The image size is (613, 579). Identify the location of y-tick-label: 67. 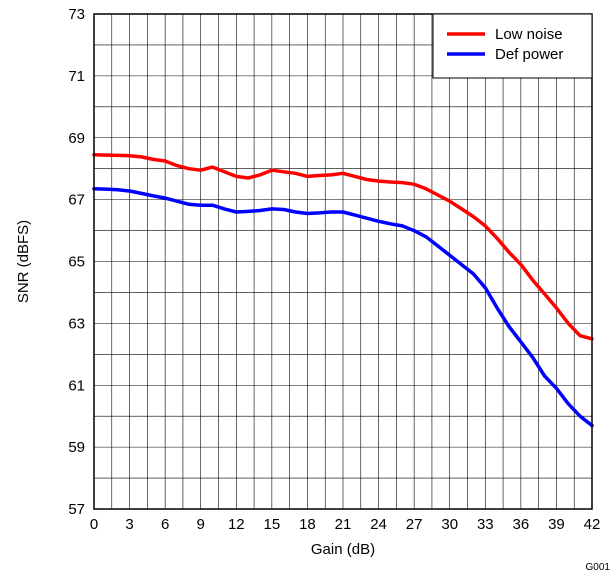
(76, 200).